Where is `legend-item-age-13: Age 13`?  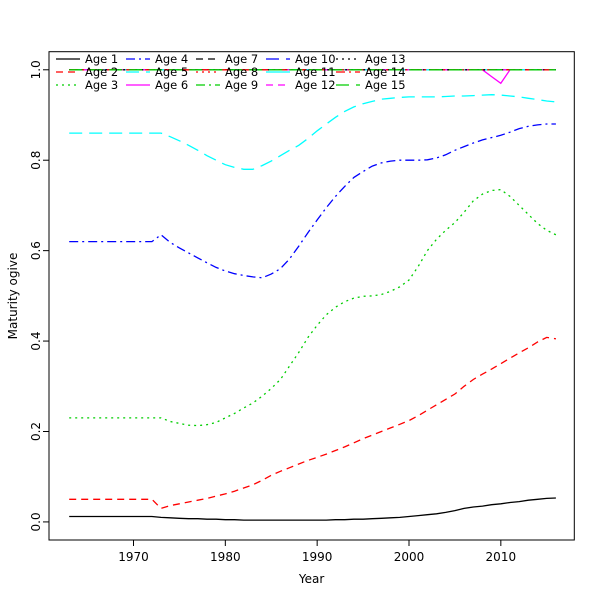 legend-item-age-13: Age 13 is located at coordinates (371, 59).